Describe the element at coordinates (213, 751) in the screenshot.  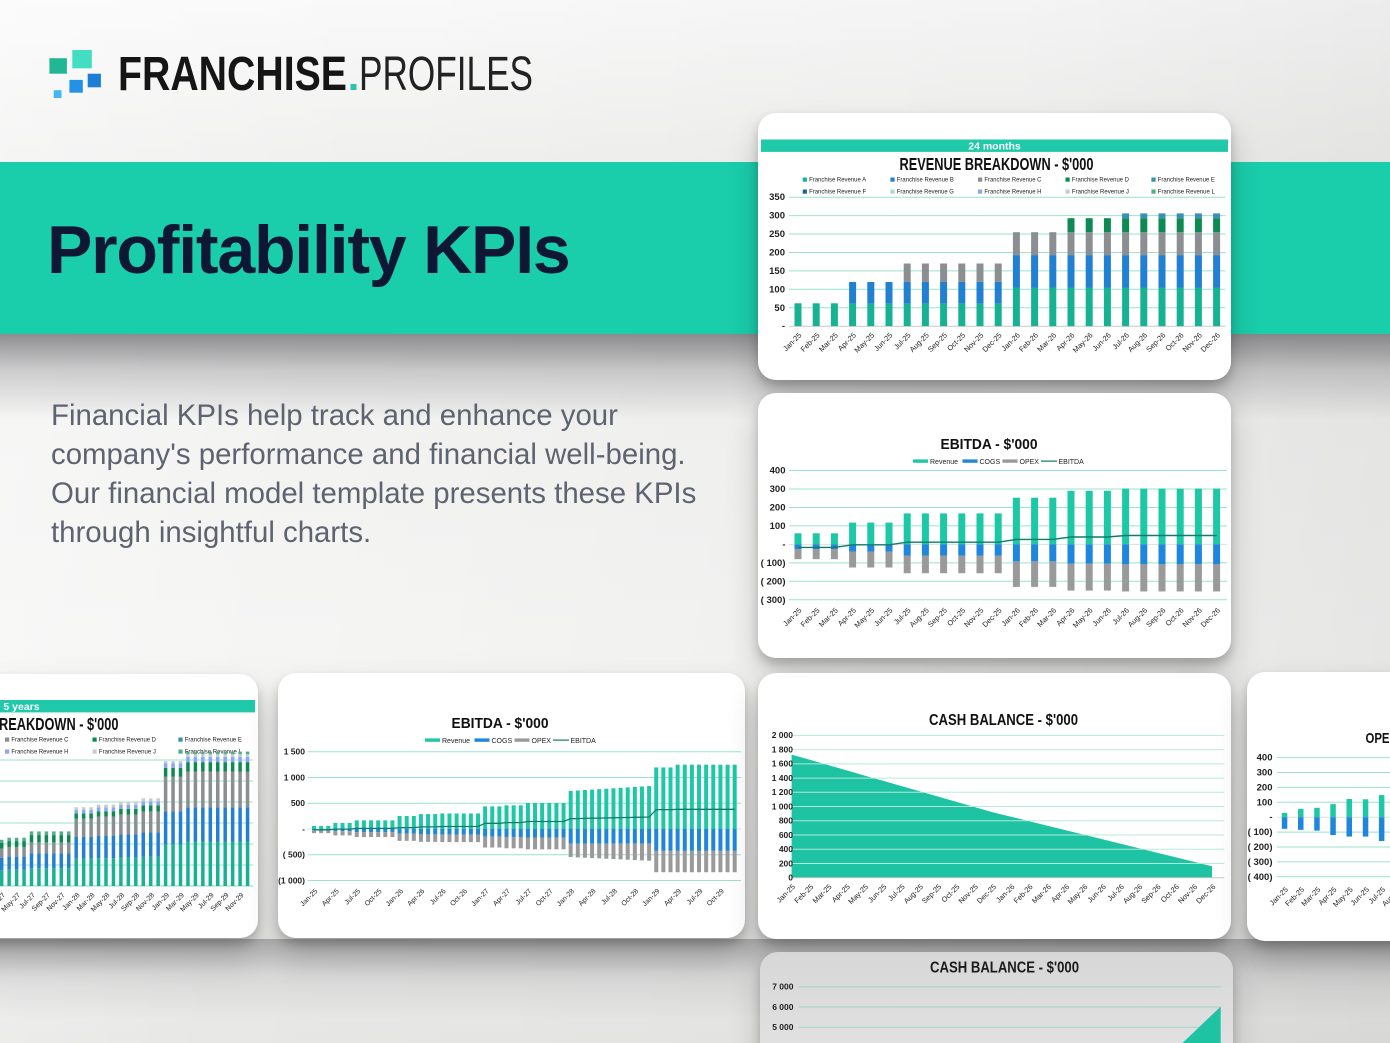
I see `svg-text: Franchise Revenue L` at that location.